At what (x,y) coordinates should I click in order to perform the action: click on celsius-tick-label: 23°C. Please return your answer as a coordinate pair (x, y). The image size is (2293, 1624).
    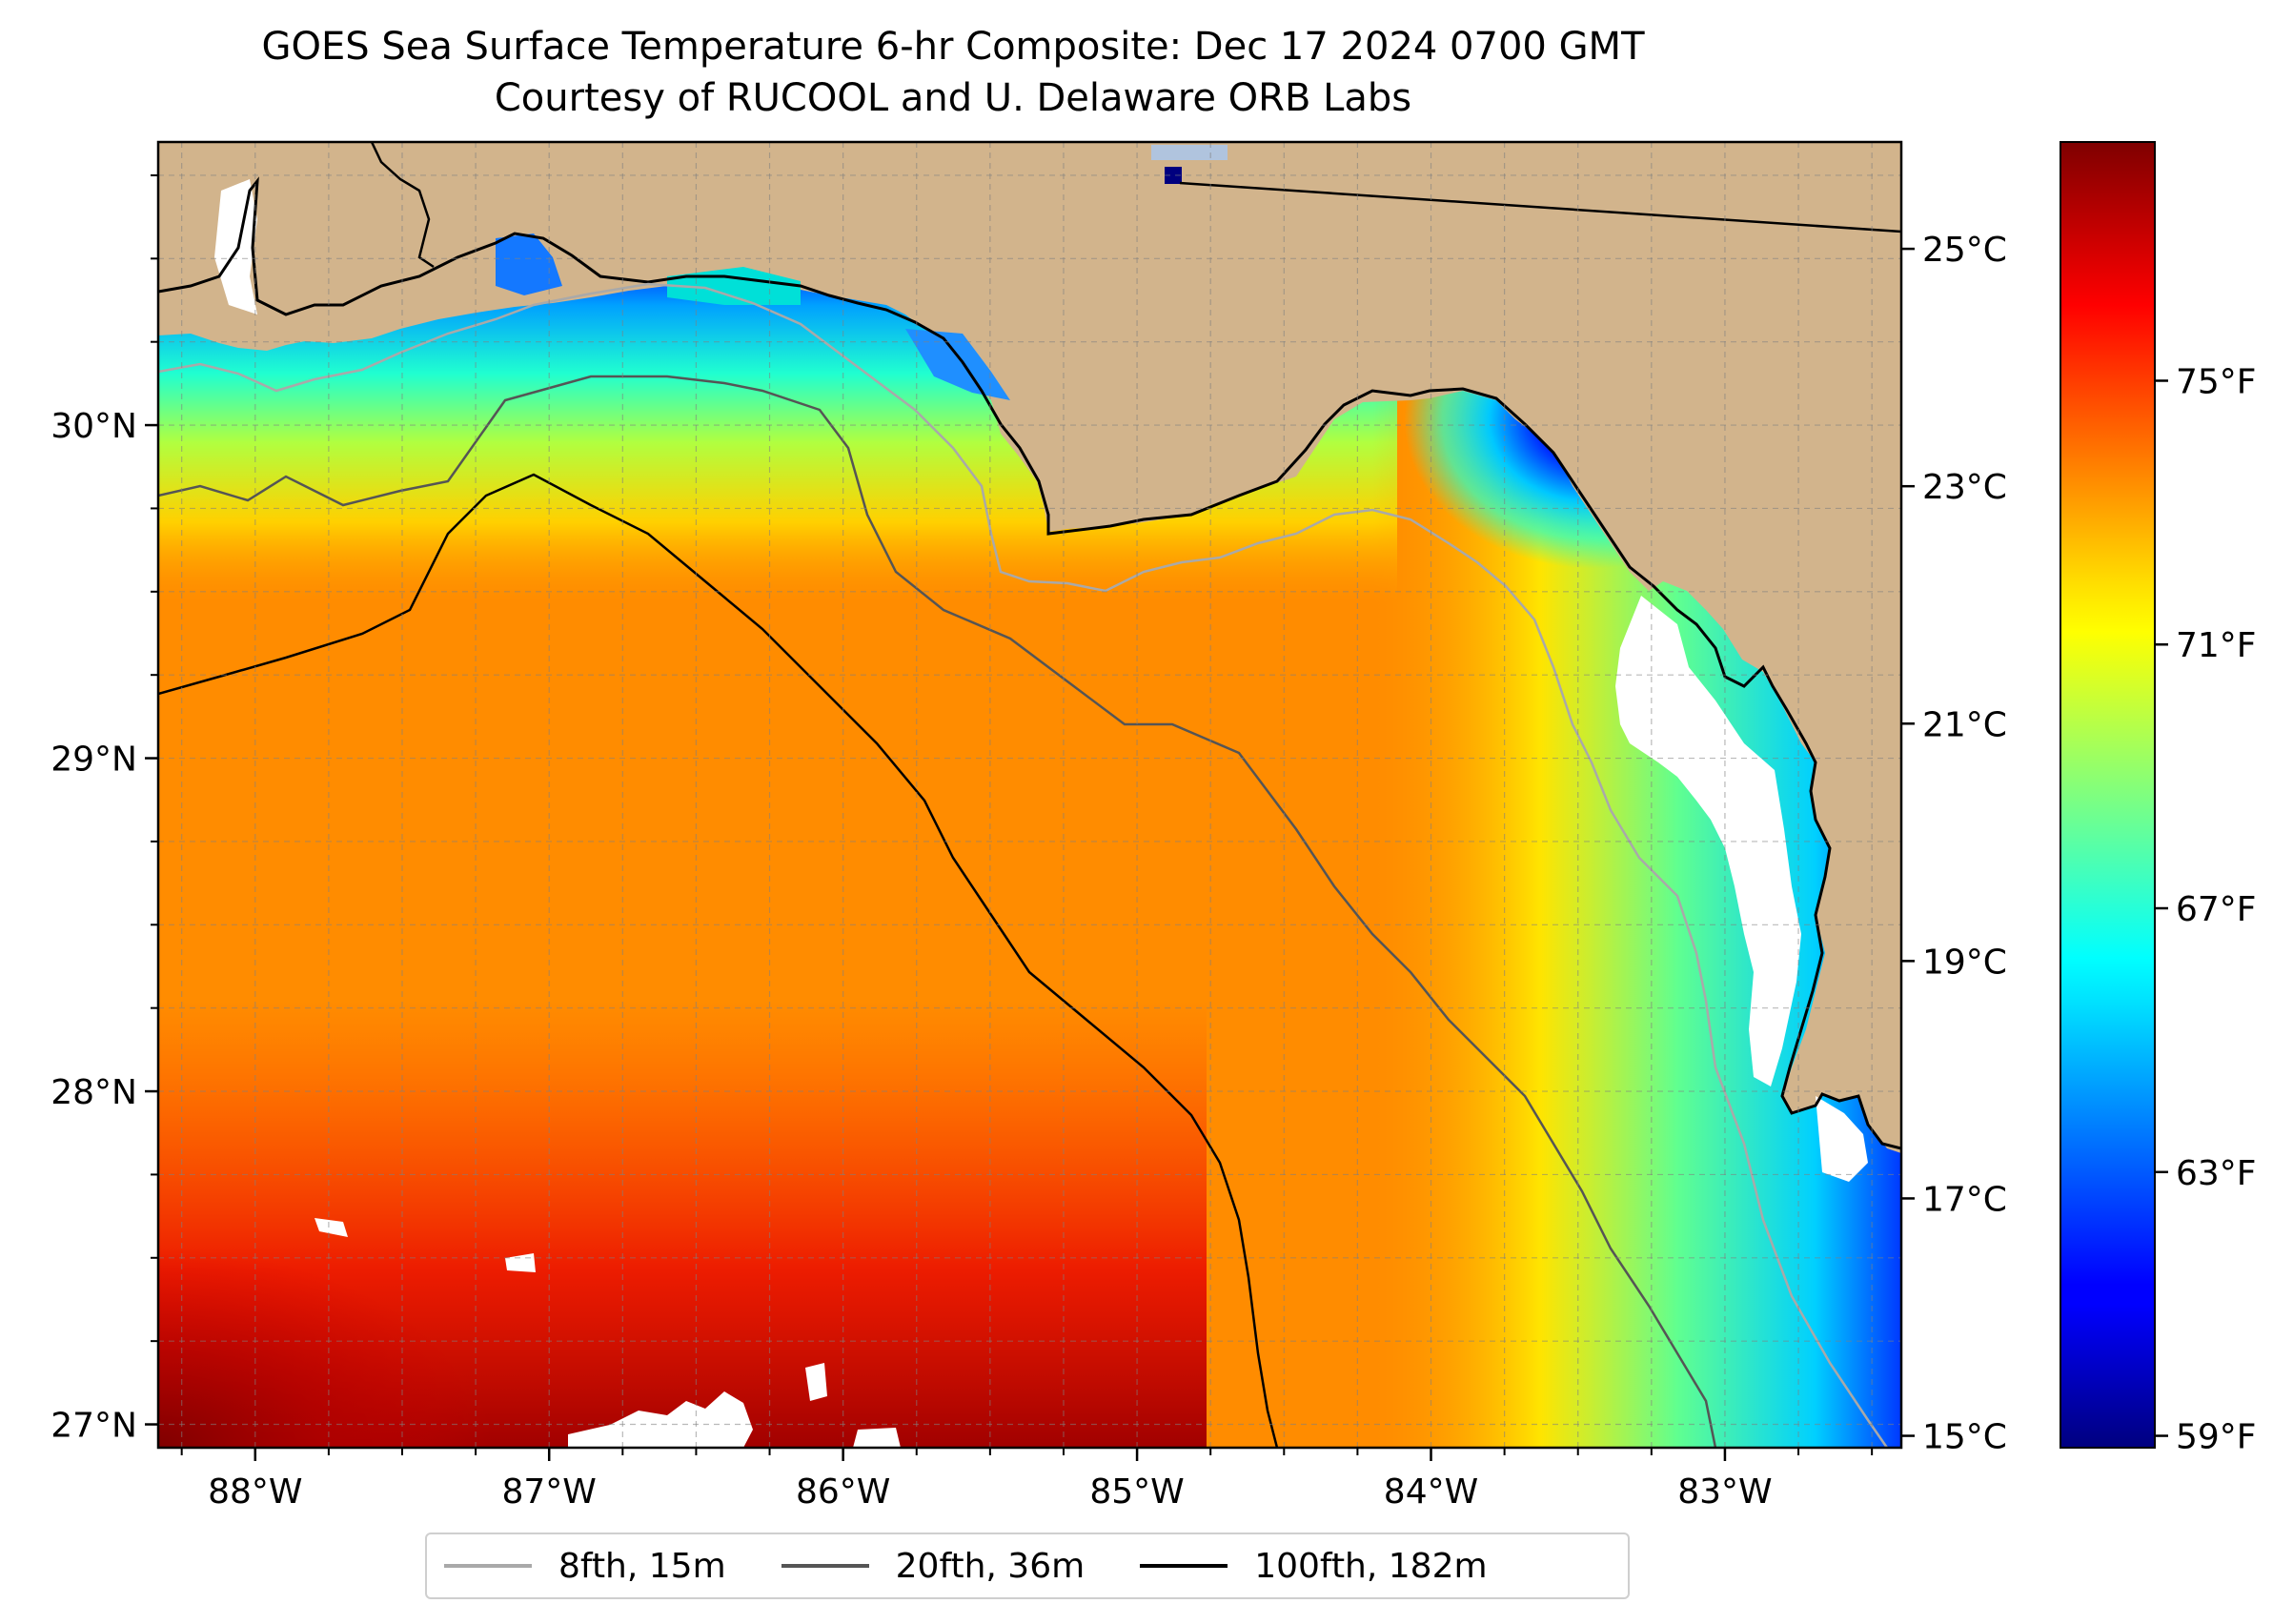
    Looking at the image, I should click on (1965, 487).